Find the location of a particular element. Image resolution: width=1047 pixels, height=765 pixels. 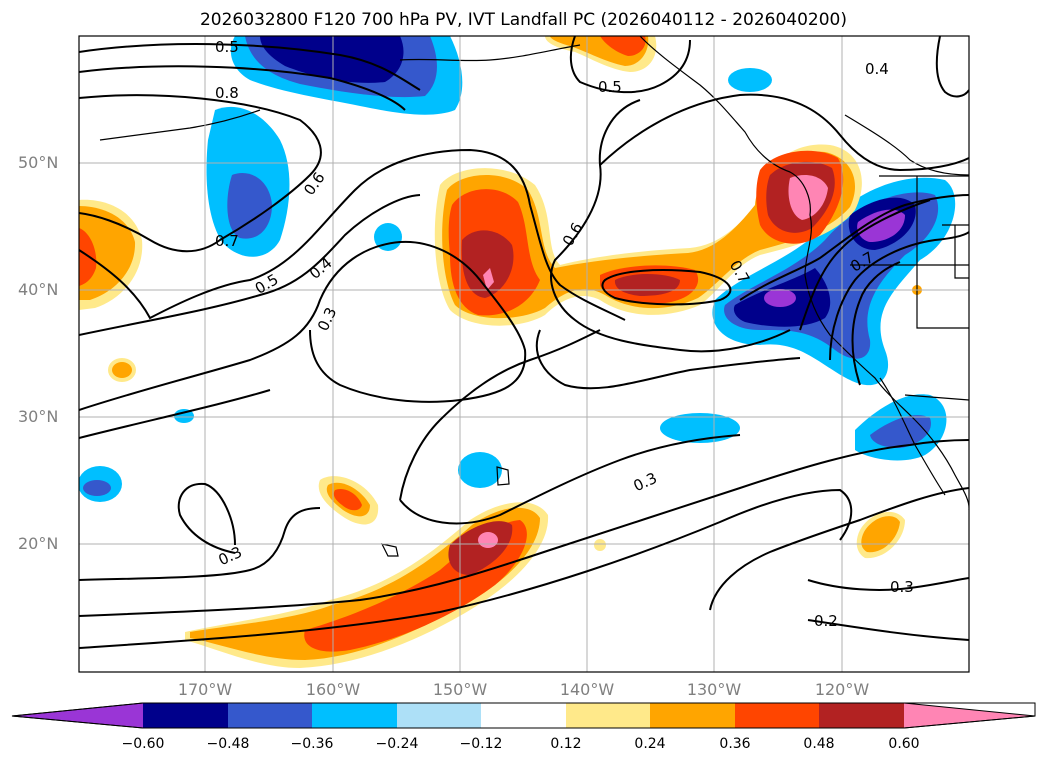

contour-label: 0.2 is located at coordinates (826, 621).